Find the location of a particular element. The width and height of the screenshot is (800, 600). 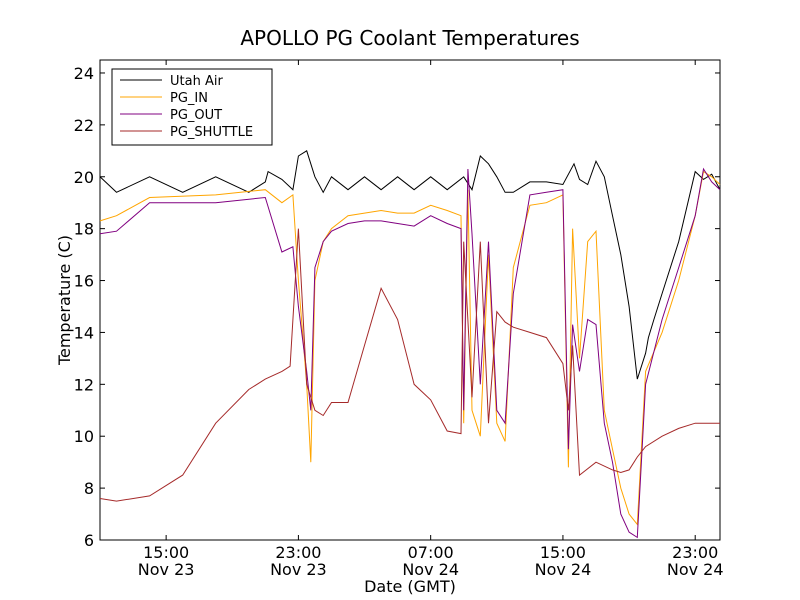

legend-label-pg-shuttle: PG_SHUTTLE is located at coordinates (211, 132).